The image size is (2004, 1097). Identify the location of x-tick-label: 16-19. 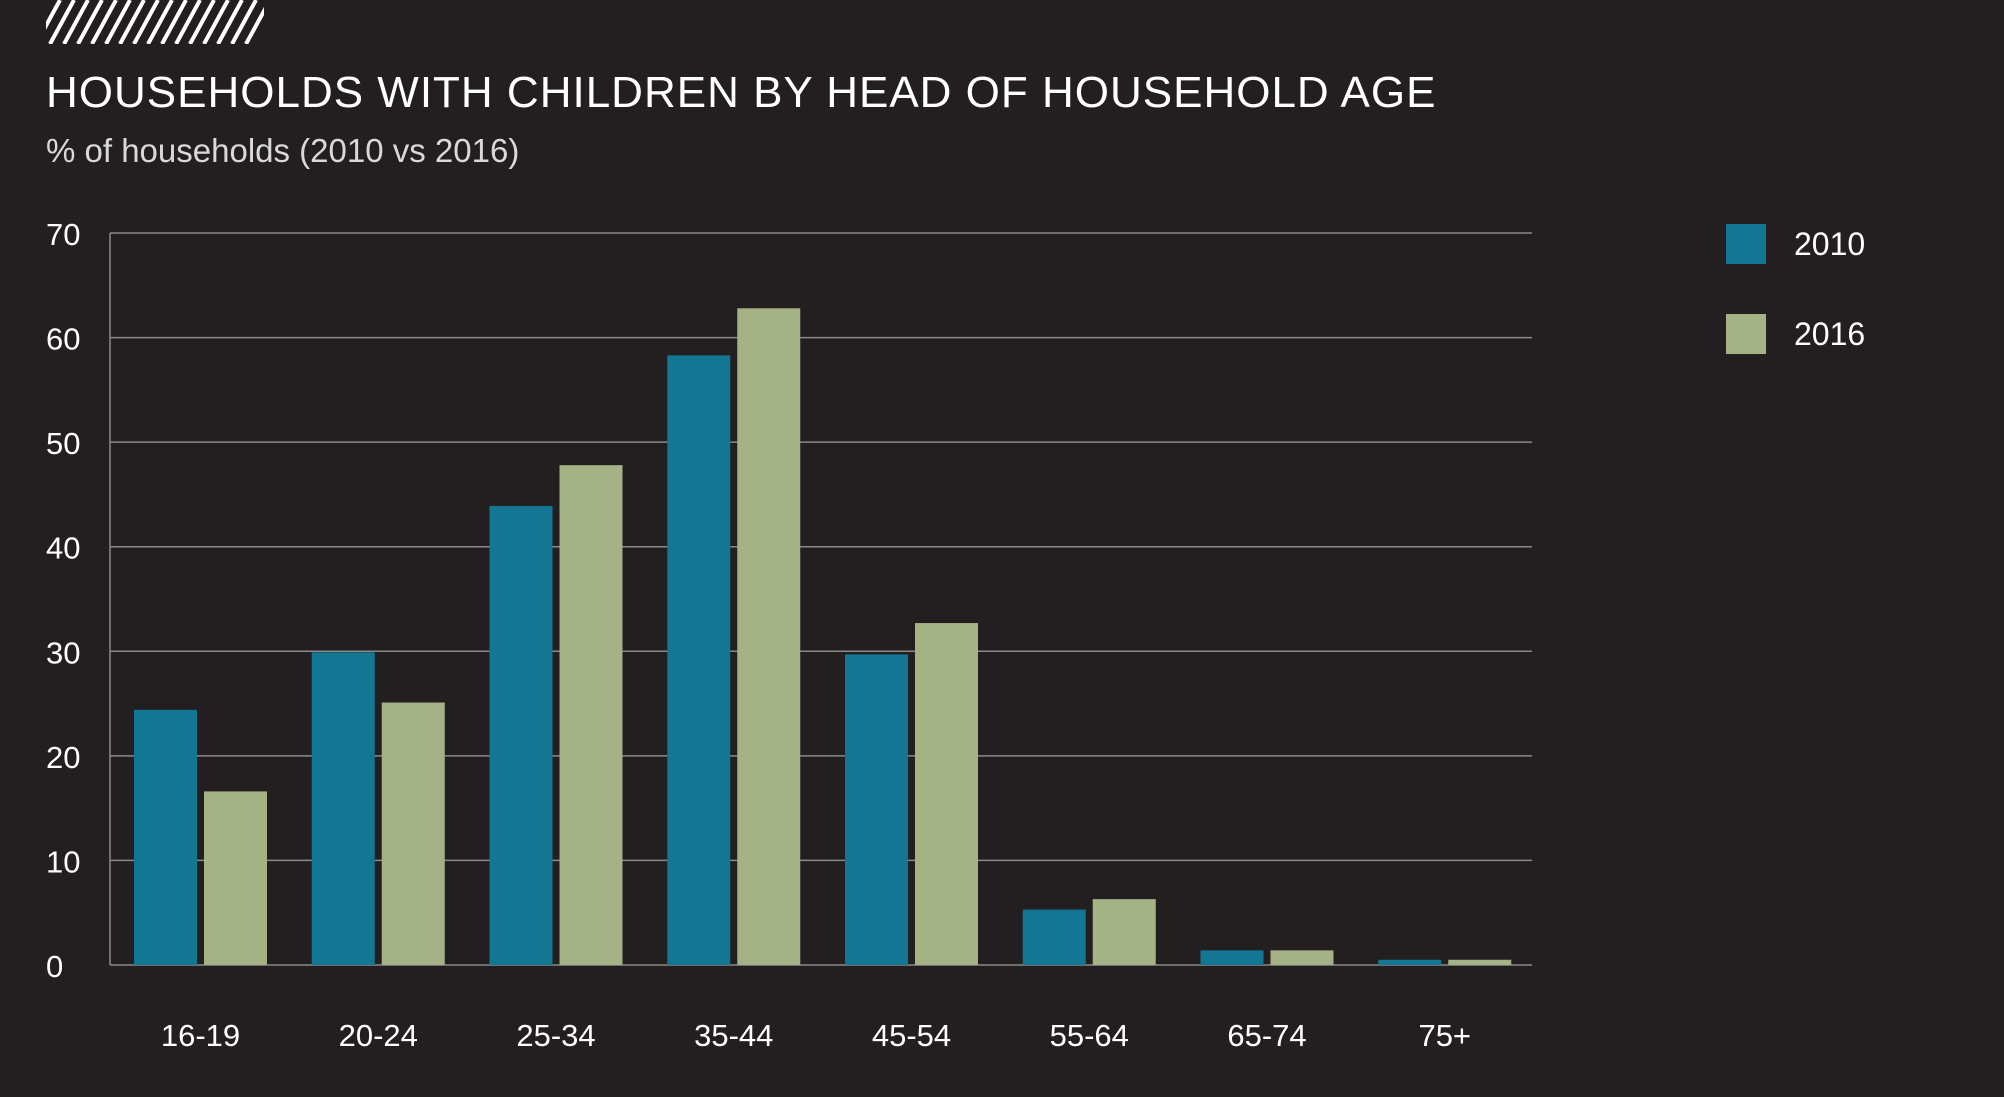
(200, 1035).